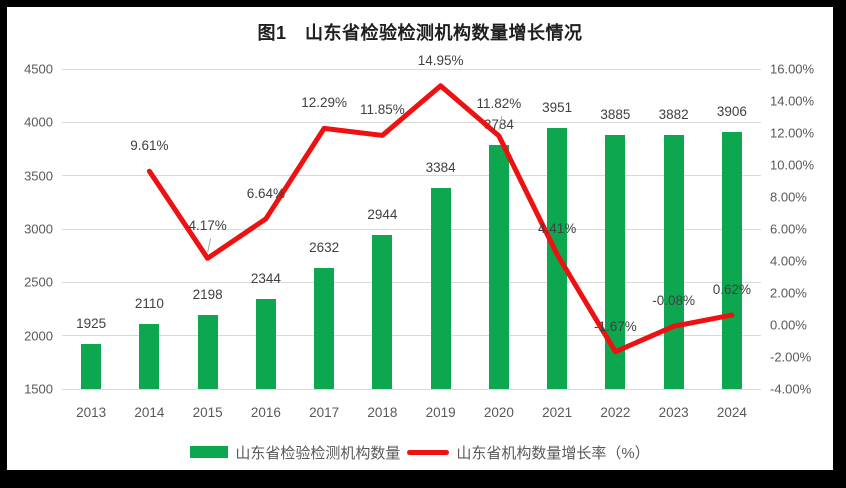 This screenshot has height=488, width=846. What do you see at coordinates (498, 412) in the screenshot?
I see `x-axis-label: 2020` at bounding box center [498, 412].